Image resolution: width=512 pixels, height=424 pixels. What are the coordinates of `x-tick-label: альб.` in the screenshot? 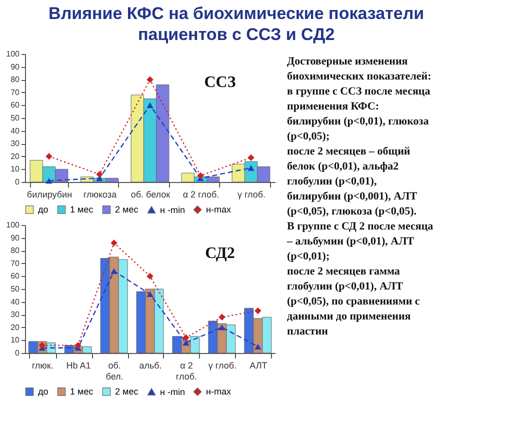 It's located at (150, 365).